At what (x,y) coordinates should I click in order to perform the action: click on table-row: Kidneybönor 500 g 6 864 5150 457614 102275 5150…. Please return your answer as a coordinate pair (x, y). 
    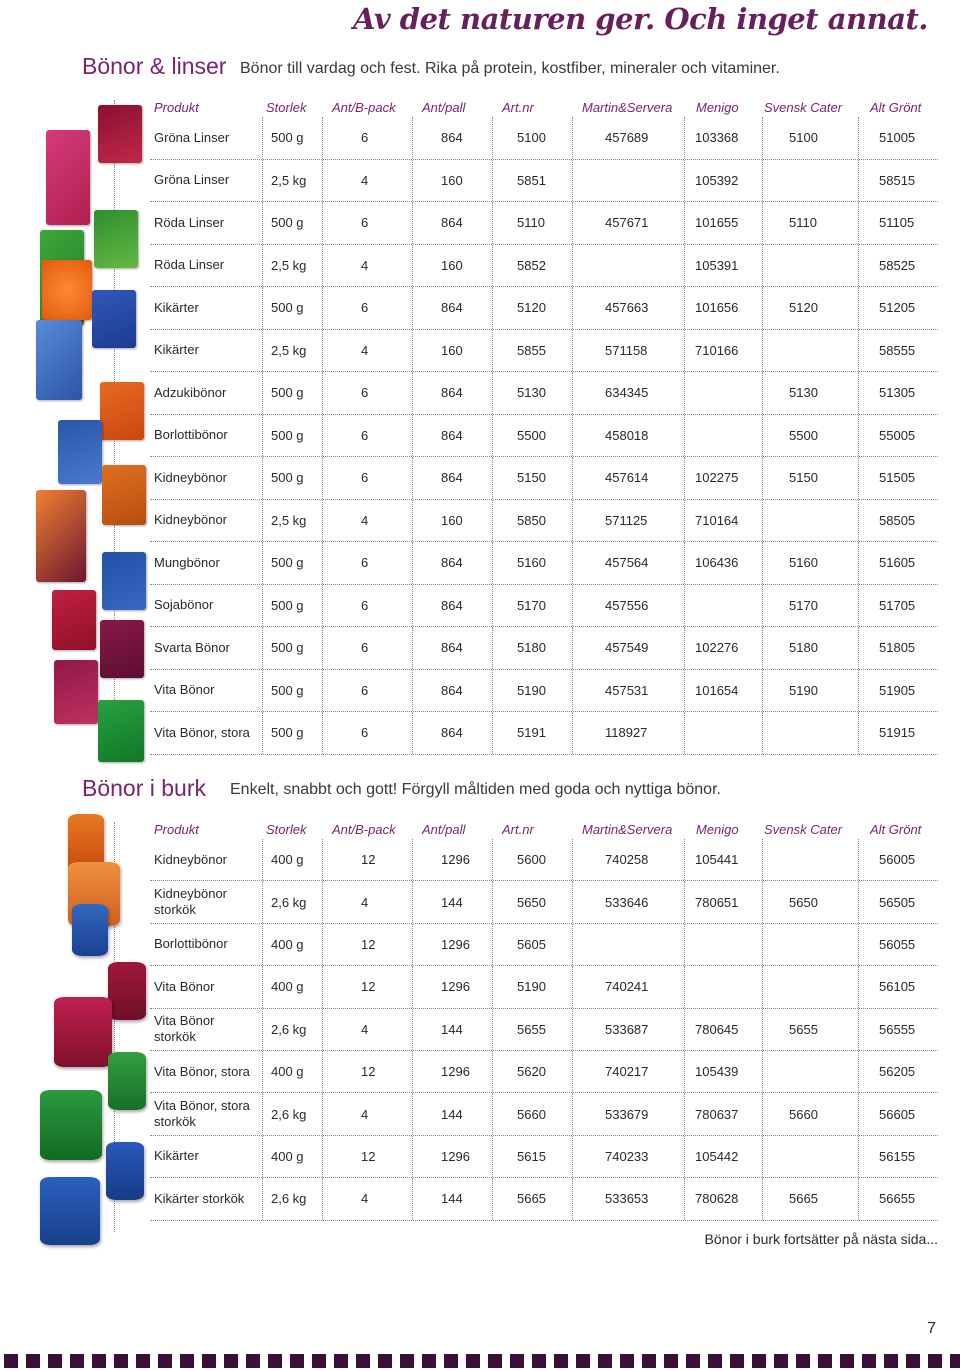
    Looking at the image, I should click on (544, 478).